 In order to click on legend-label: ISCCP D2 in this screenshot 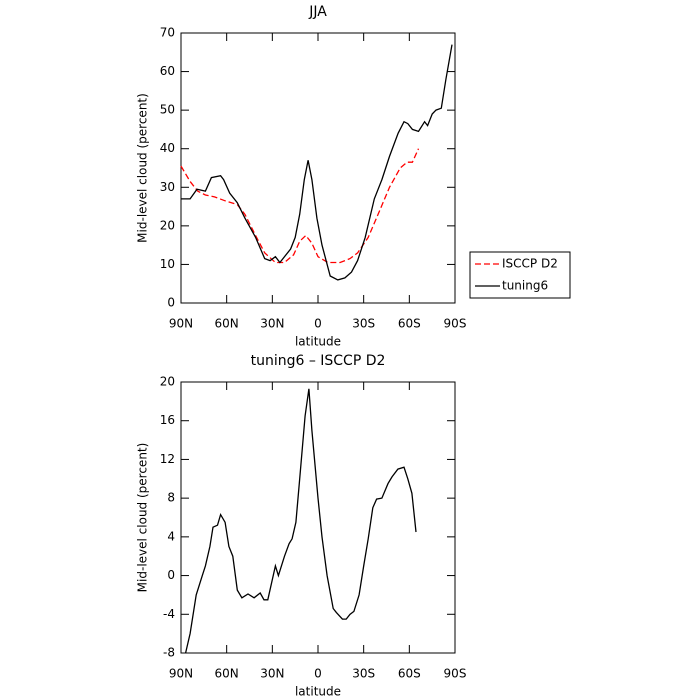, I will do `click(530, 264)`.